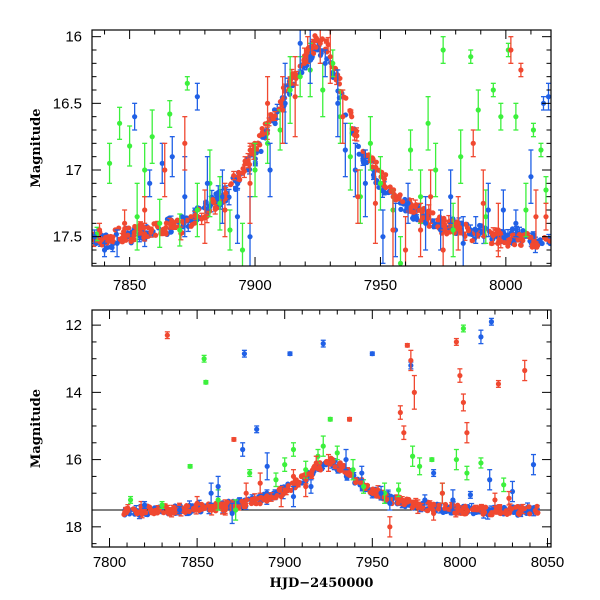 The image size is (600, 600). What do you see at coordinates (547, 562) in the screenshot?
I see `x-tick-label: 8050` at bounding box center [547, 562].